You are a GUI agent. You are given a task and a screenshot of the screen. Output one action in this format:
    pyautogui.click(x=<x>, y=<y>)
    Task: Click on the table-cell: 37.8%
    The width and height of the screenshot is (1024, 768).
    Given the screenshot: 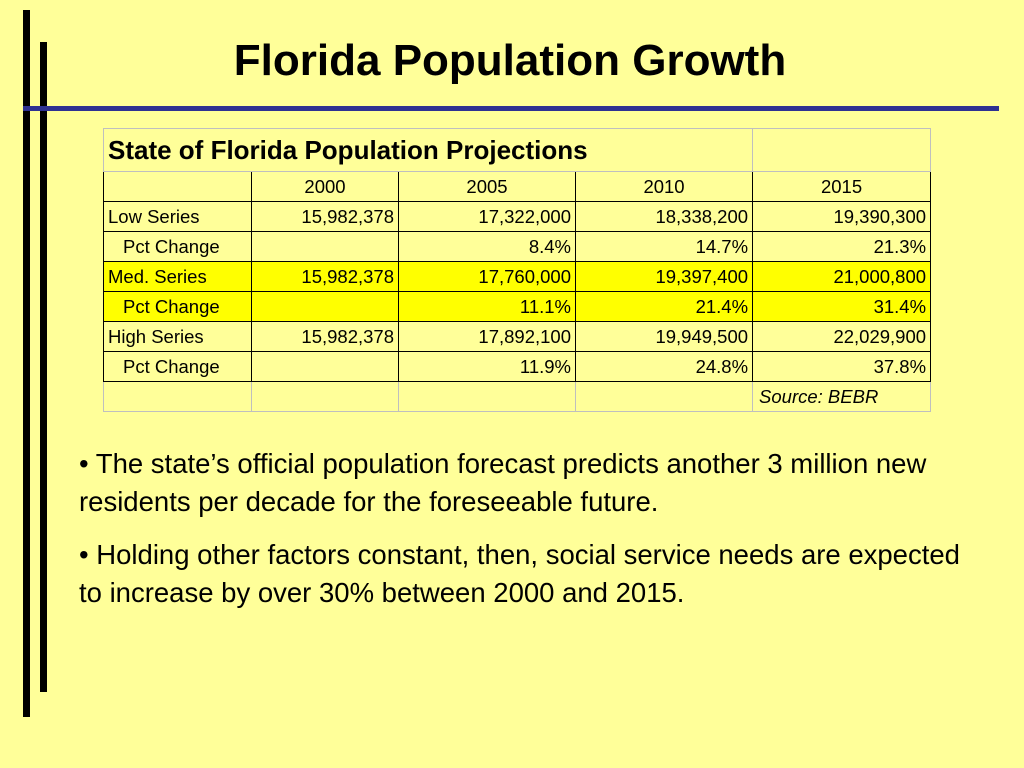 What is the action you would take?
    pyautogui.click(x=842, y=366)
    